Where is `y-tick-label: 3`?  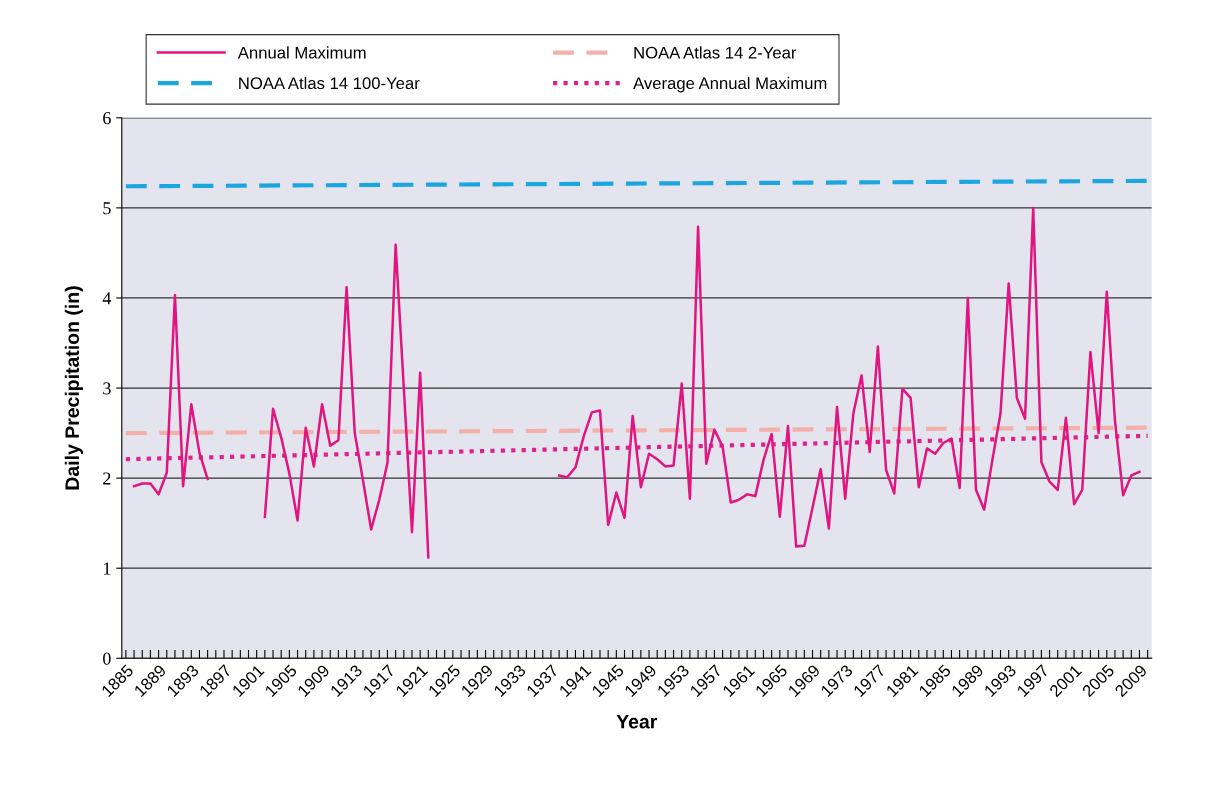 y-tick-label: 3 is located at coordinates (107, 388).